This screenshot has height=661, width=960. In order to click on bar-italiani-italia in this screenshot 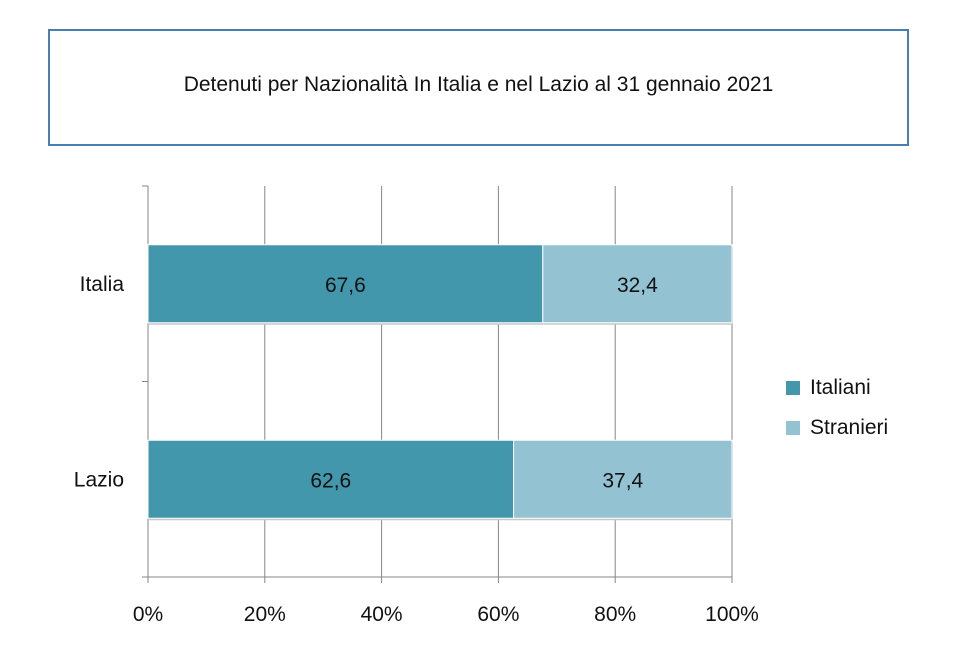, I will do `click(345, 284)`.